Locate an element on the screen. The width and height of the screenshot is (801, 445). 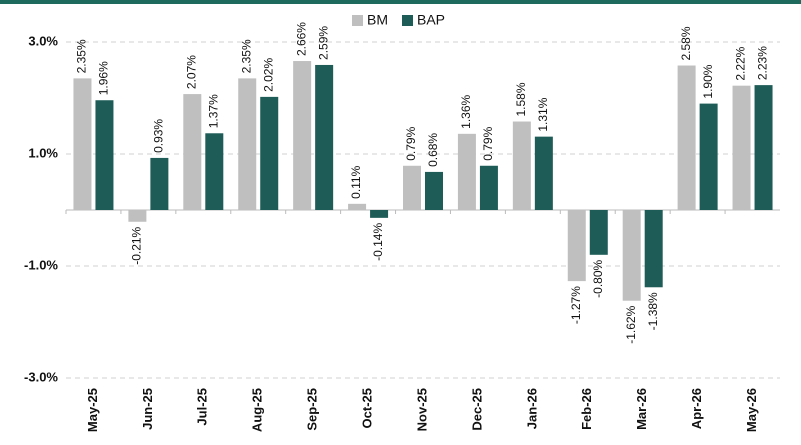
y-tick-label: 3.0% is located at coordinates (43, 40).